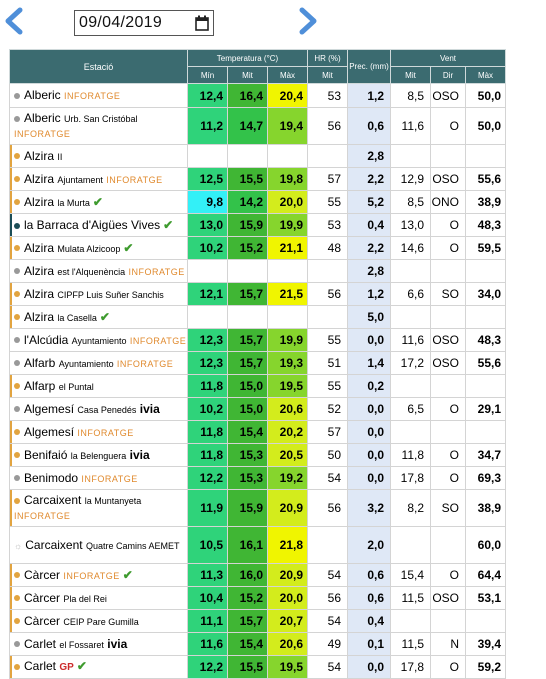  Describe the element at coordinates (448, 75) in the screenshot. I see `wind-dir-header: Dir` at that location.